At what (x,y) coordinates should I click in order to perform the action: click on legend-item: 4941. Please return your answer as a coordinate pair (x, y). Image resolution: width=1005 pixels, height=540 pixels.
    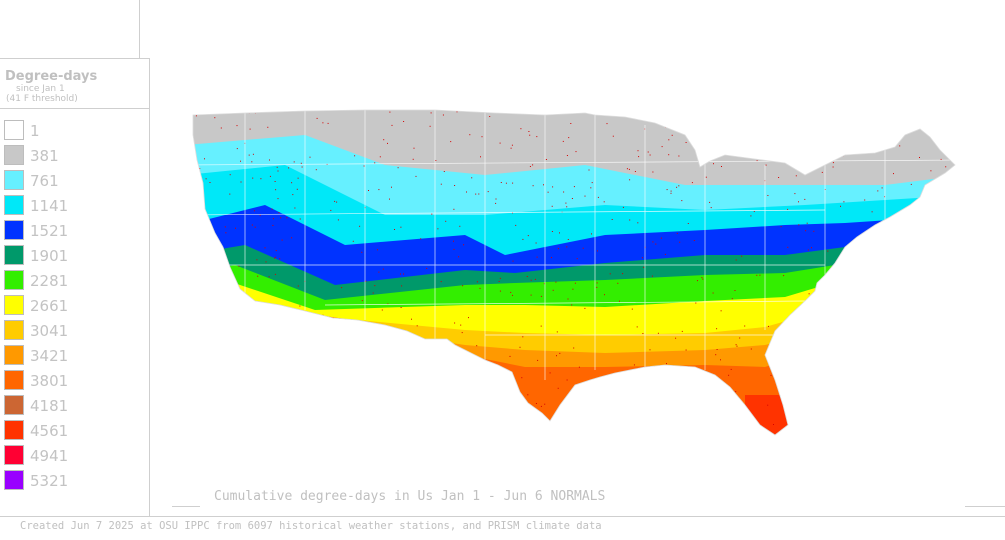
    Looking at the image, I should click on (74, 456).